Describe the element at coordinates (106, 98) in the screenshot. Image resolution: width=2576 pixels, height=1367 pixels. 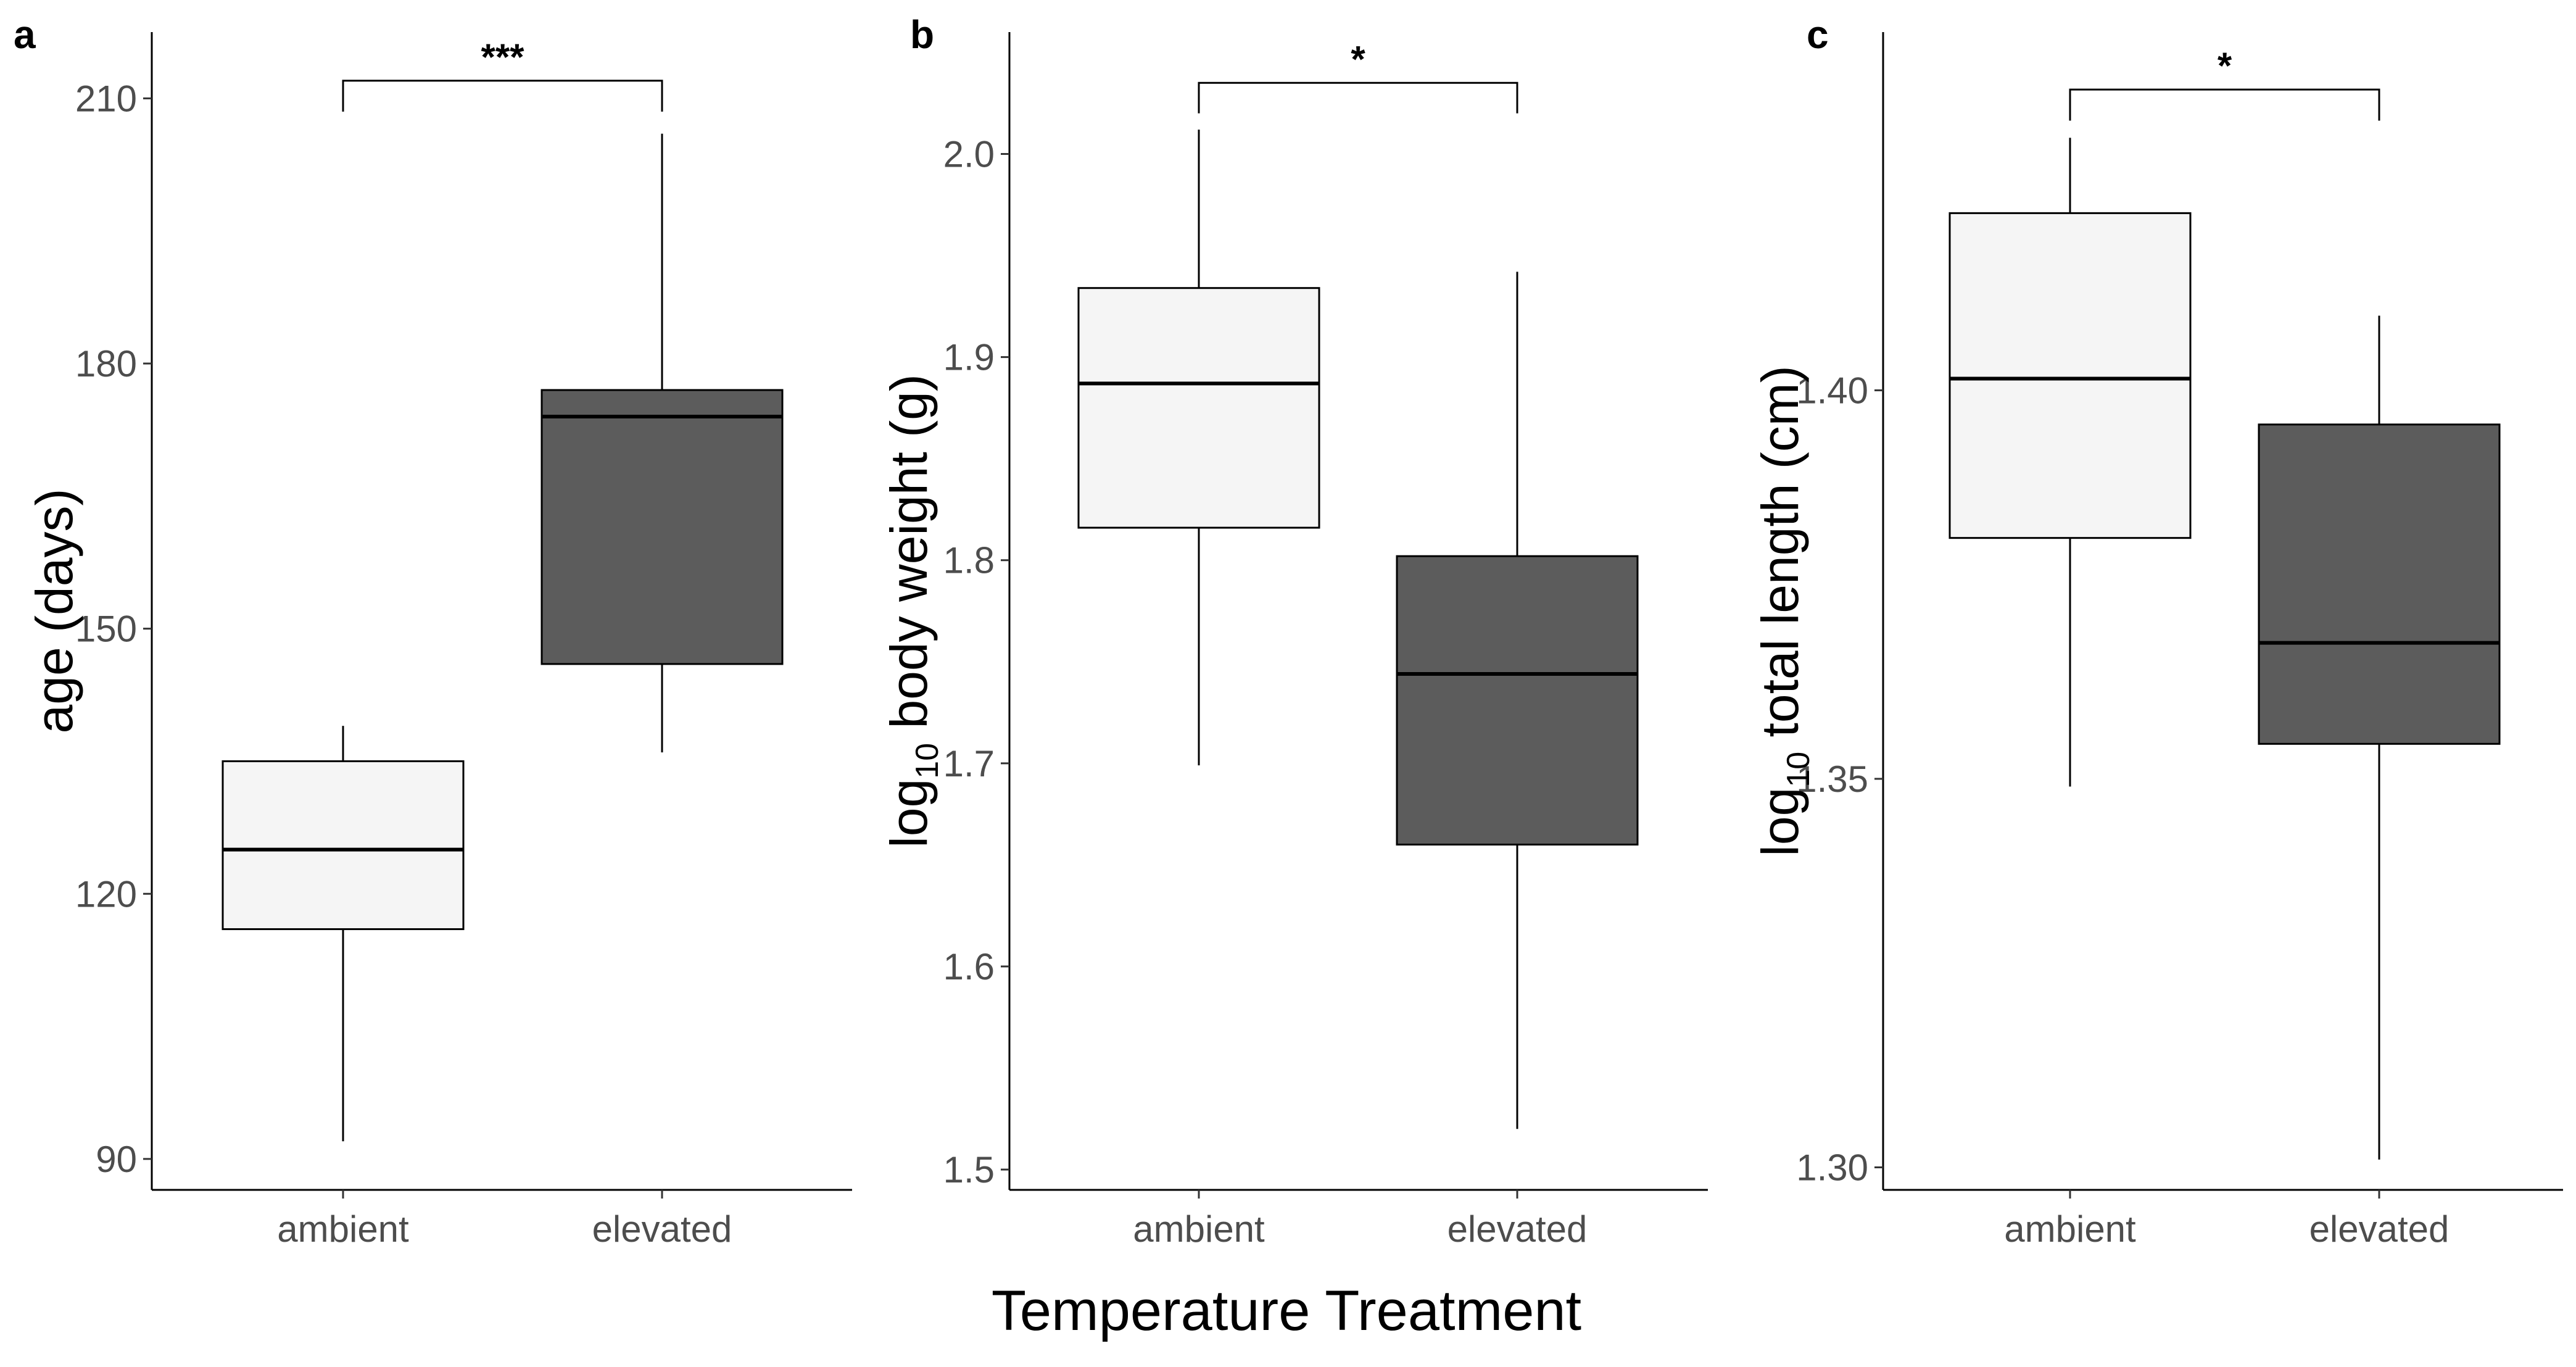
I see `y-tick-label: 210` at that location.